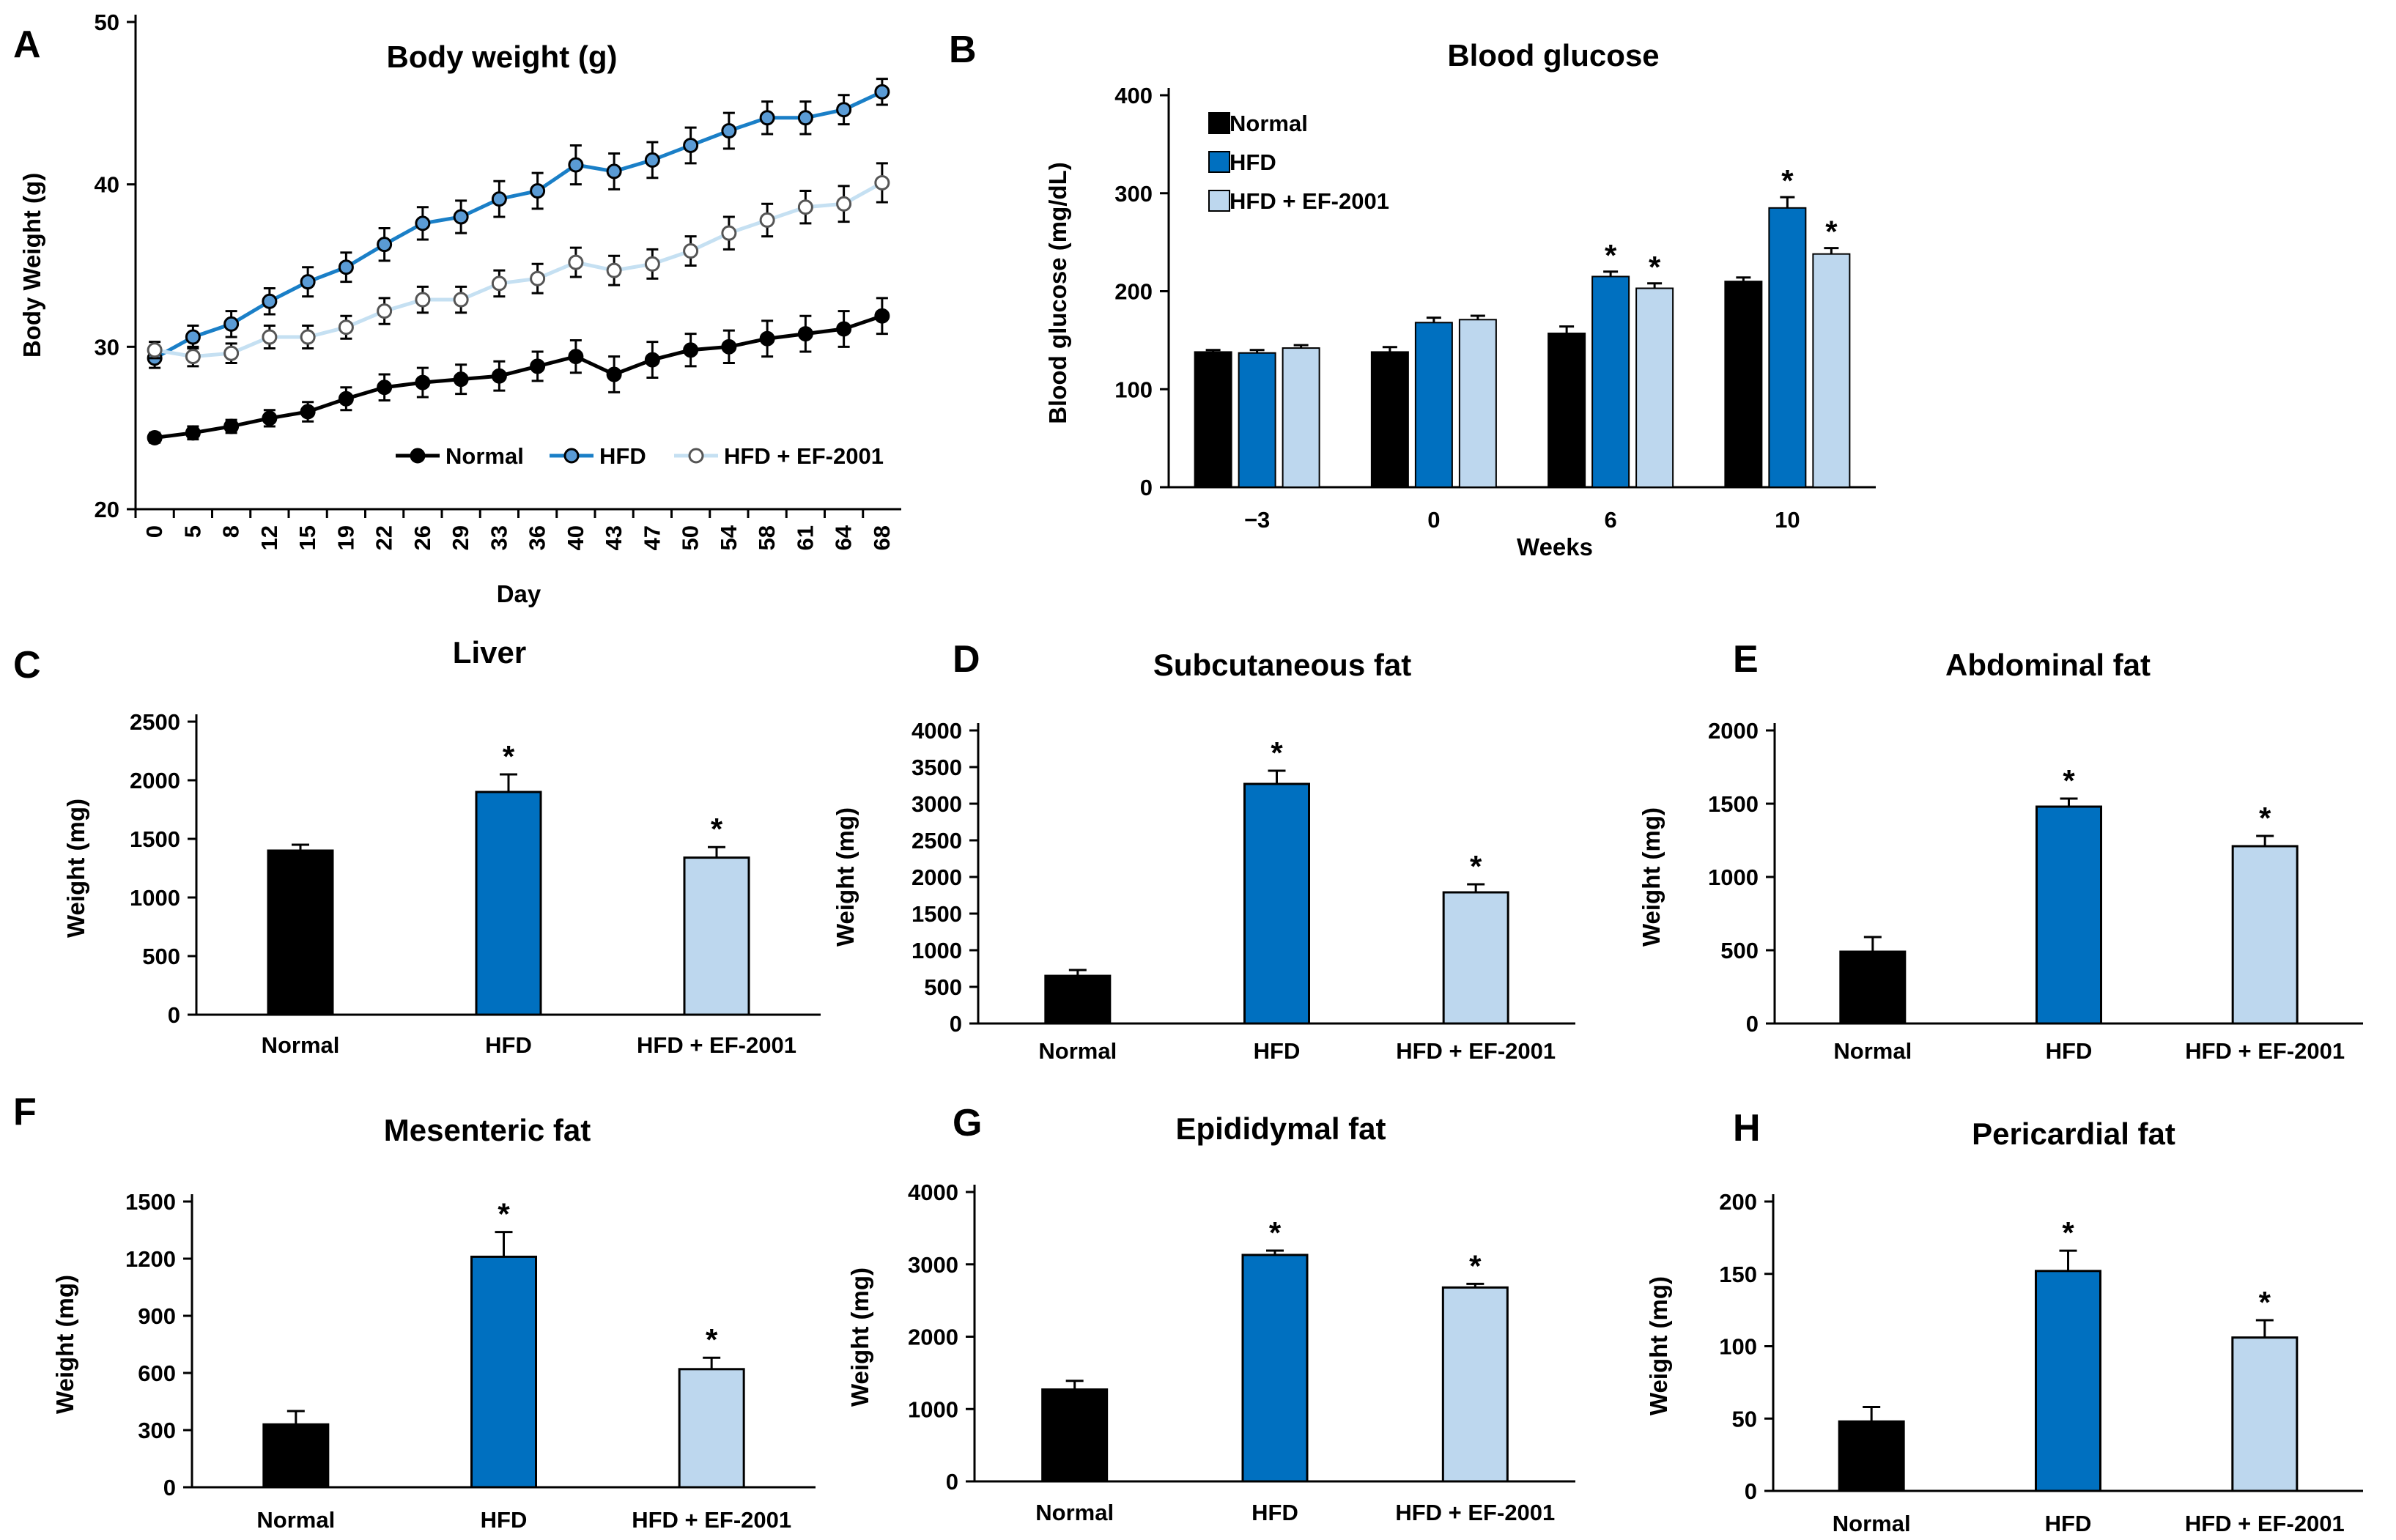 The height and width of the screenshot is (1540, 2396). Describe the element at coordinates (2073, 1134) in the screenshot. I see `chart-title: Pericardial fat` at that location.